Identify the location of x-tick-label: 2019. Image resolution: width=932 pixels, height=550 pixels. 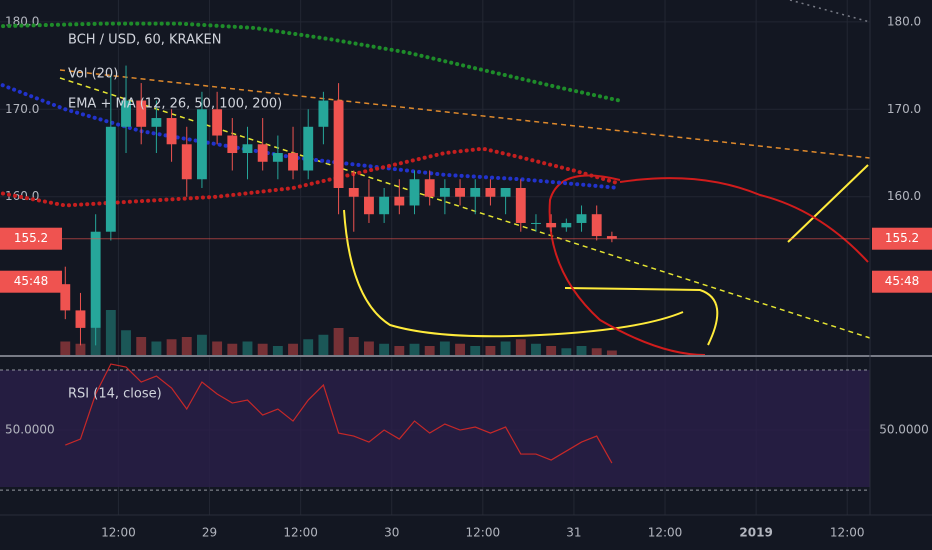
(755, 533).